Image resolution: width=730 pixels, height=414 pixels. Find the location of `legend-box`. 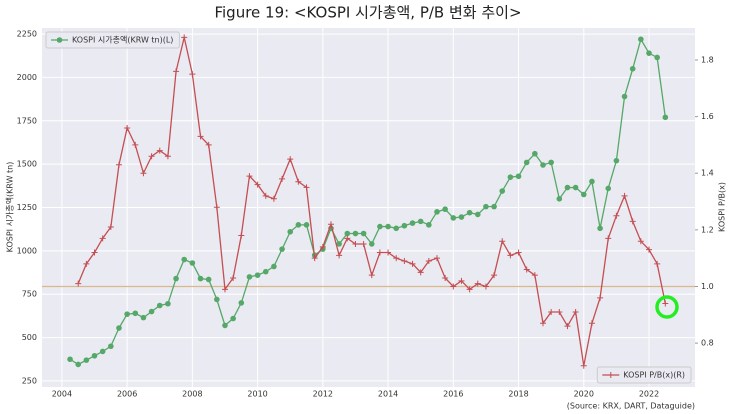

legend-box is located at coordinates (112, 40).